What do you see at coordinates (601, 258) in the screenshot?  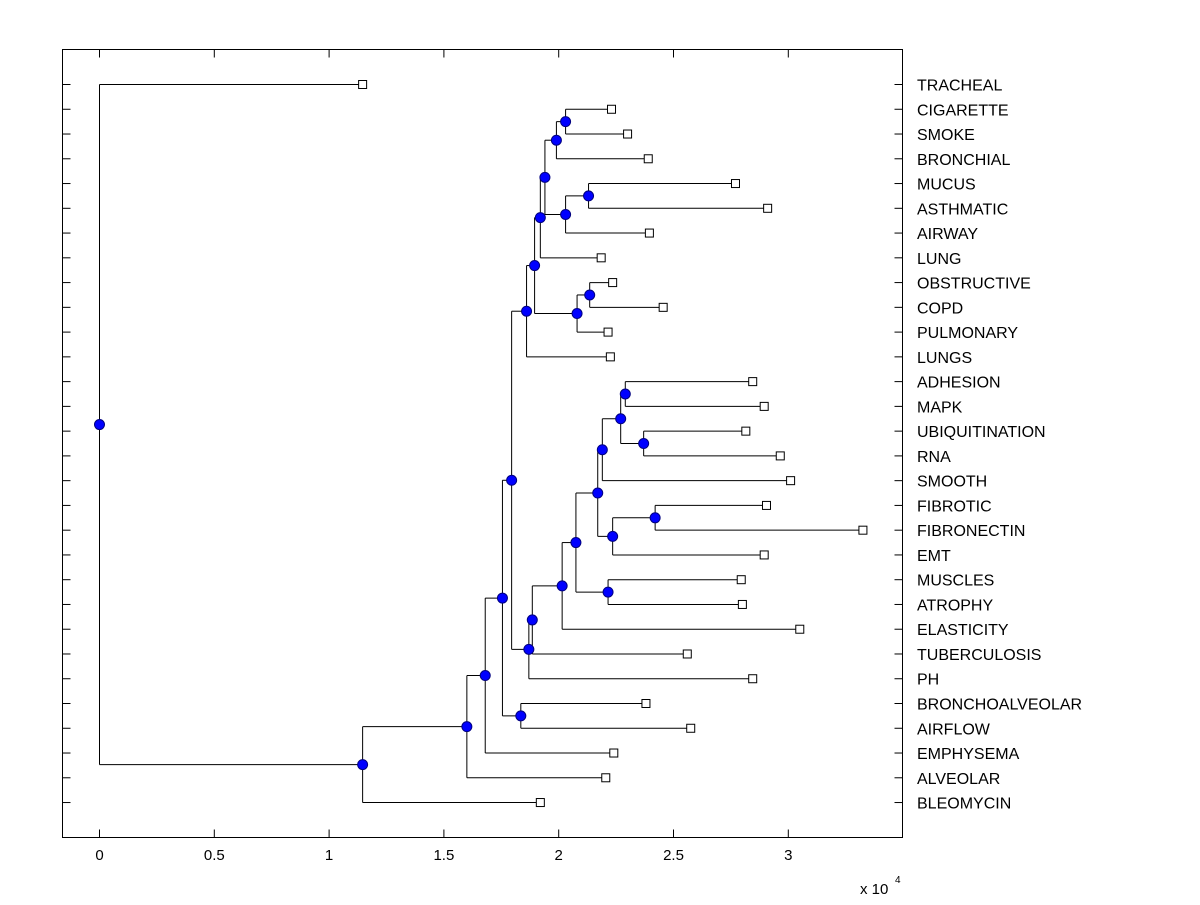 I see `leaf-marker-lung` at bounding box center [601, 258].